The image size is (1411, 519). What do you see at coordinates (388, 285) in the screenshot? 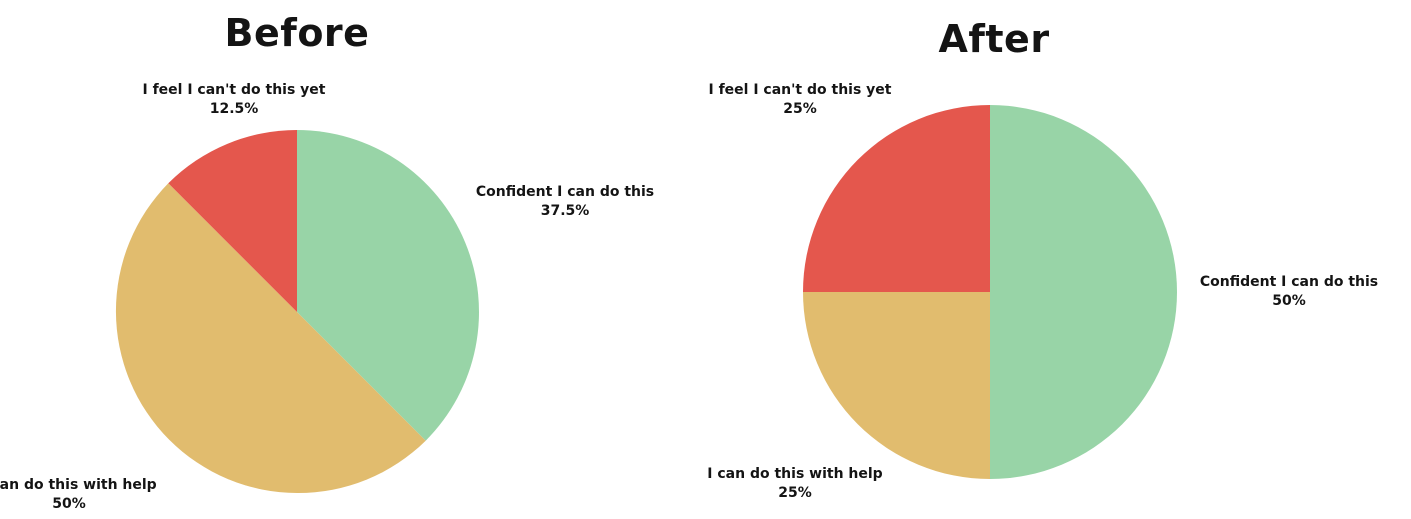
I see `pie-slice-before-confident` at bounding box center [388, 285].